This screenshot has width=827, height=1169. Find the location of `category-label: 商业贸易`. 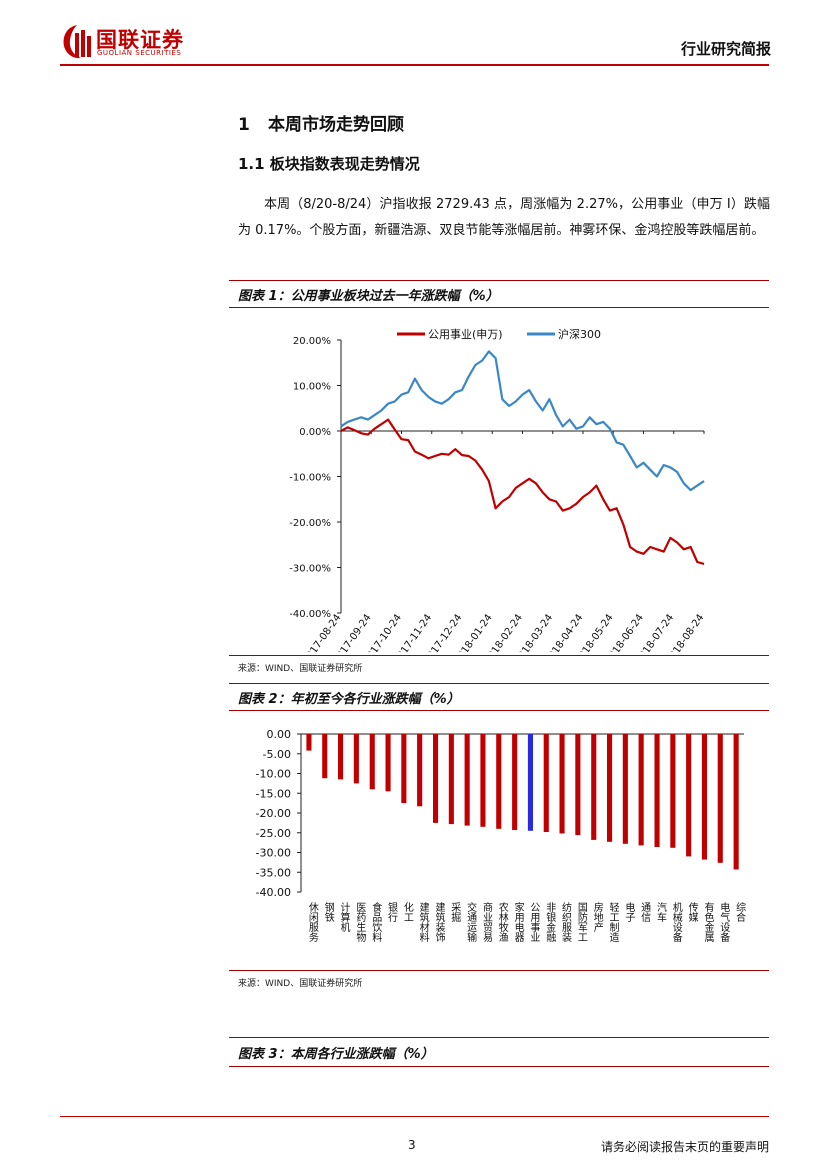

category-label: 商业贸易 is located at coordinates (486, 922).